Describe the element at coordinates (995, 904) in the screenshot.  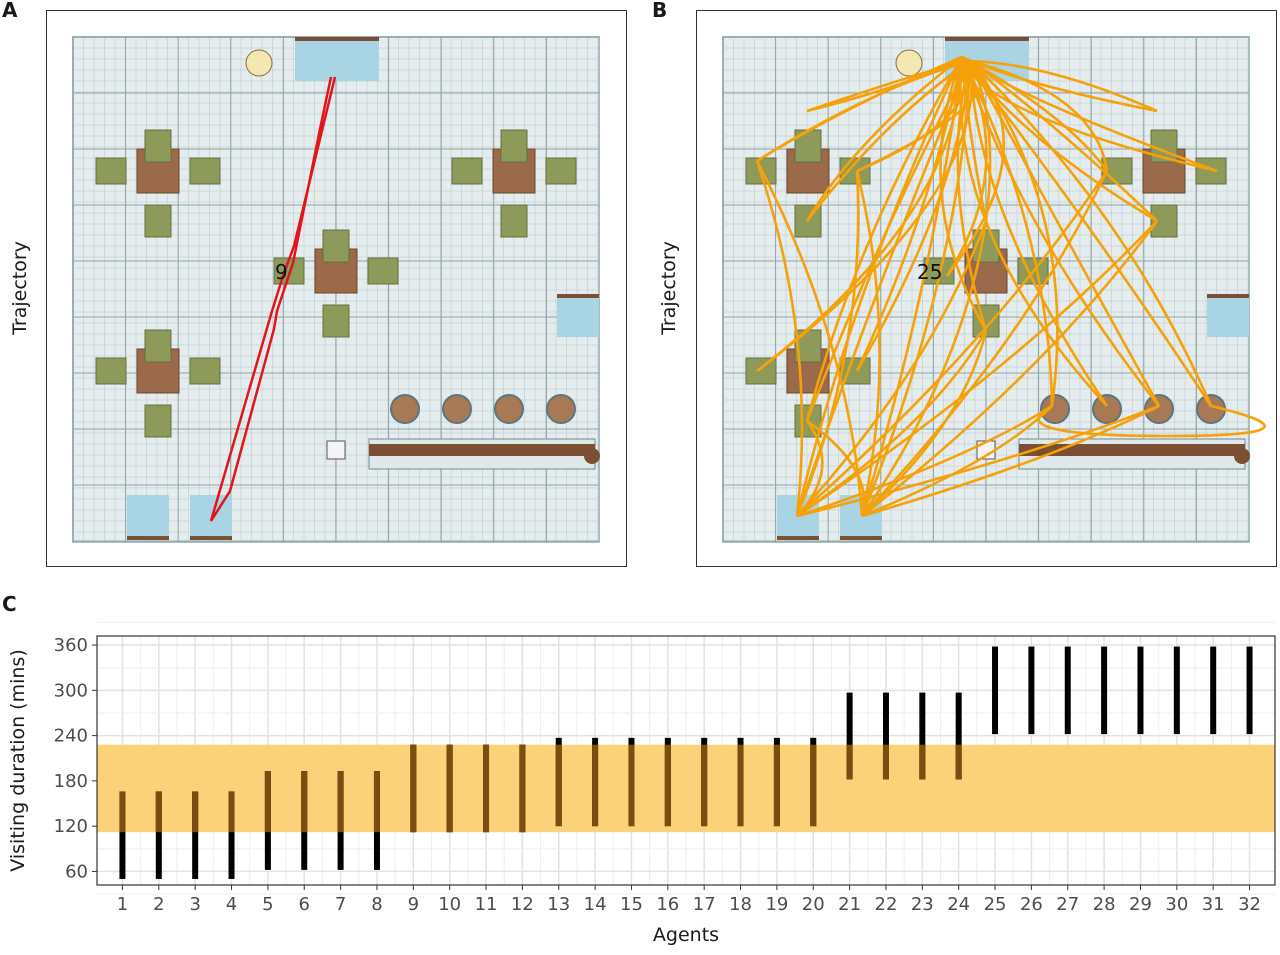
I see `x-tick-label: 25` at that location.